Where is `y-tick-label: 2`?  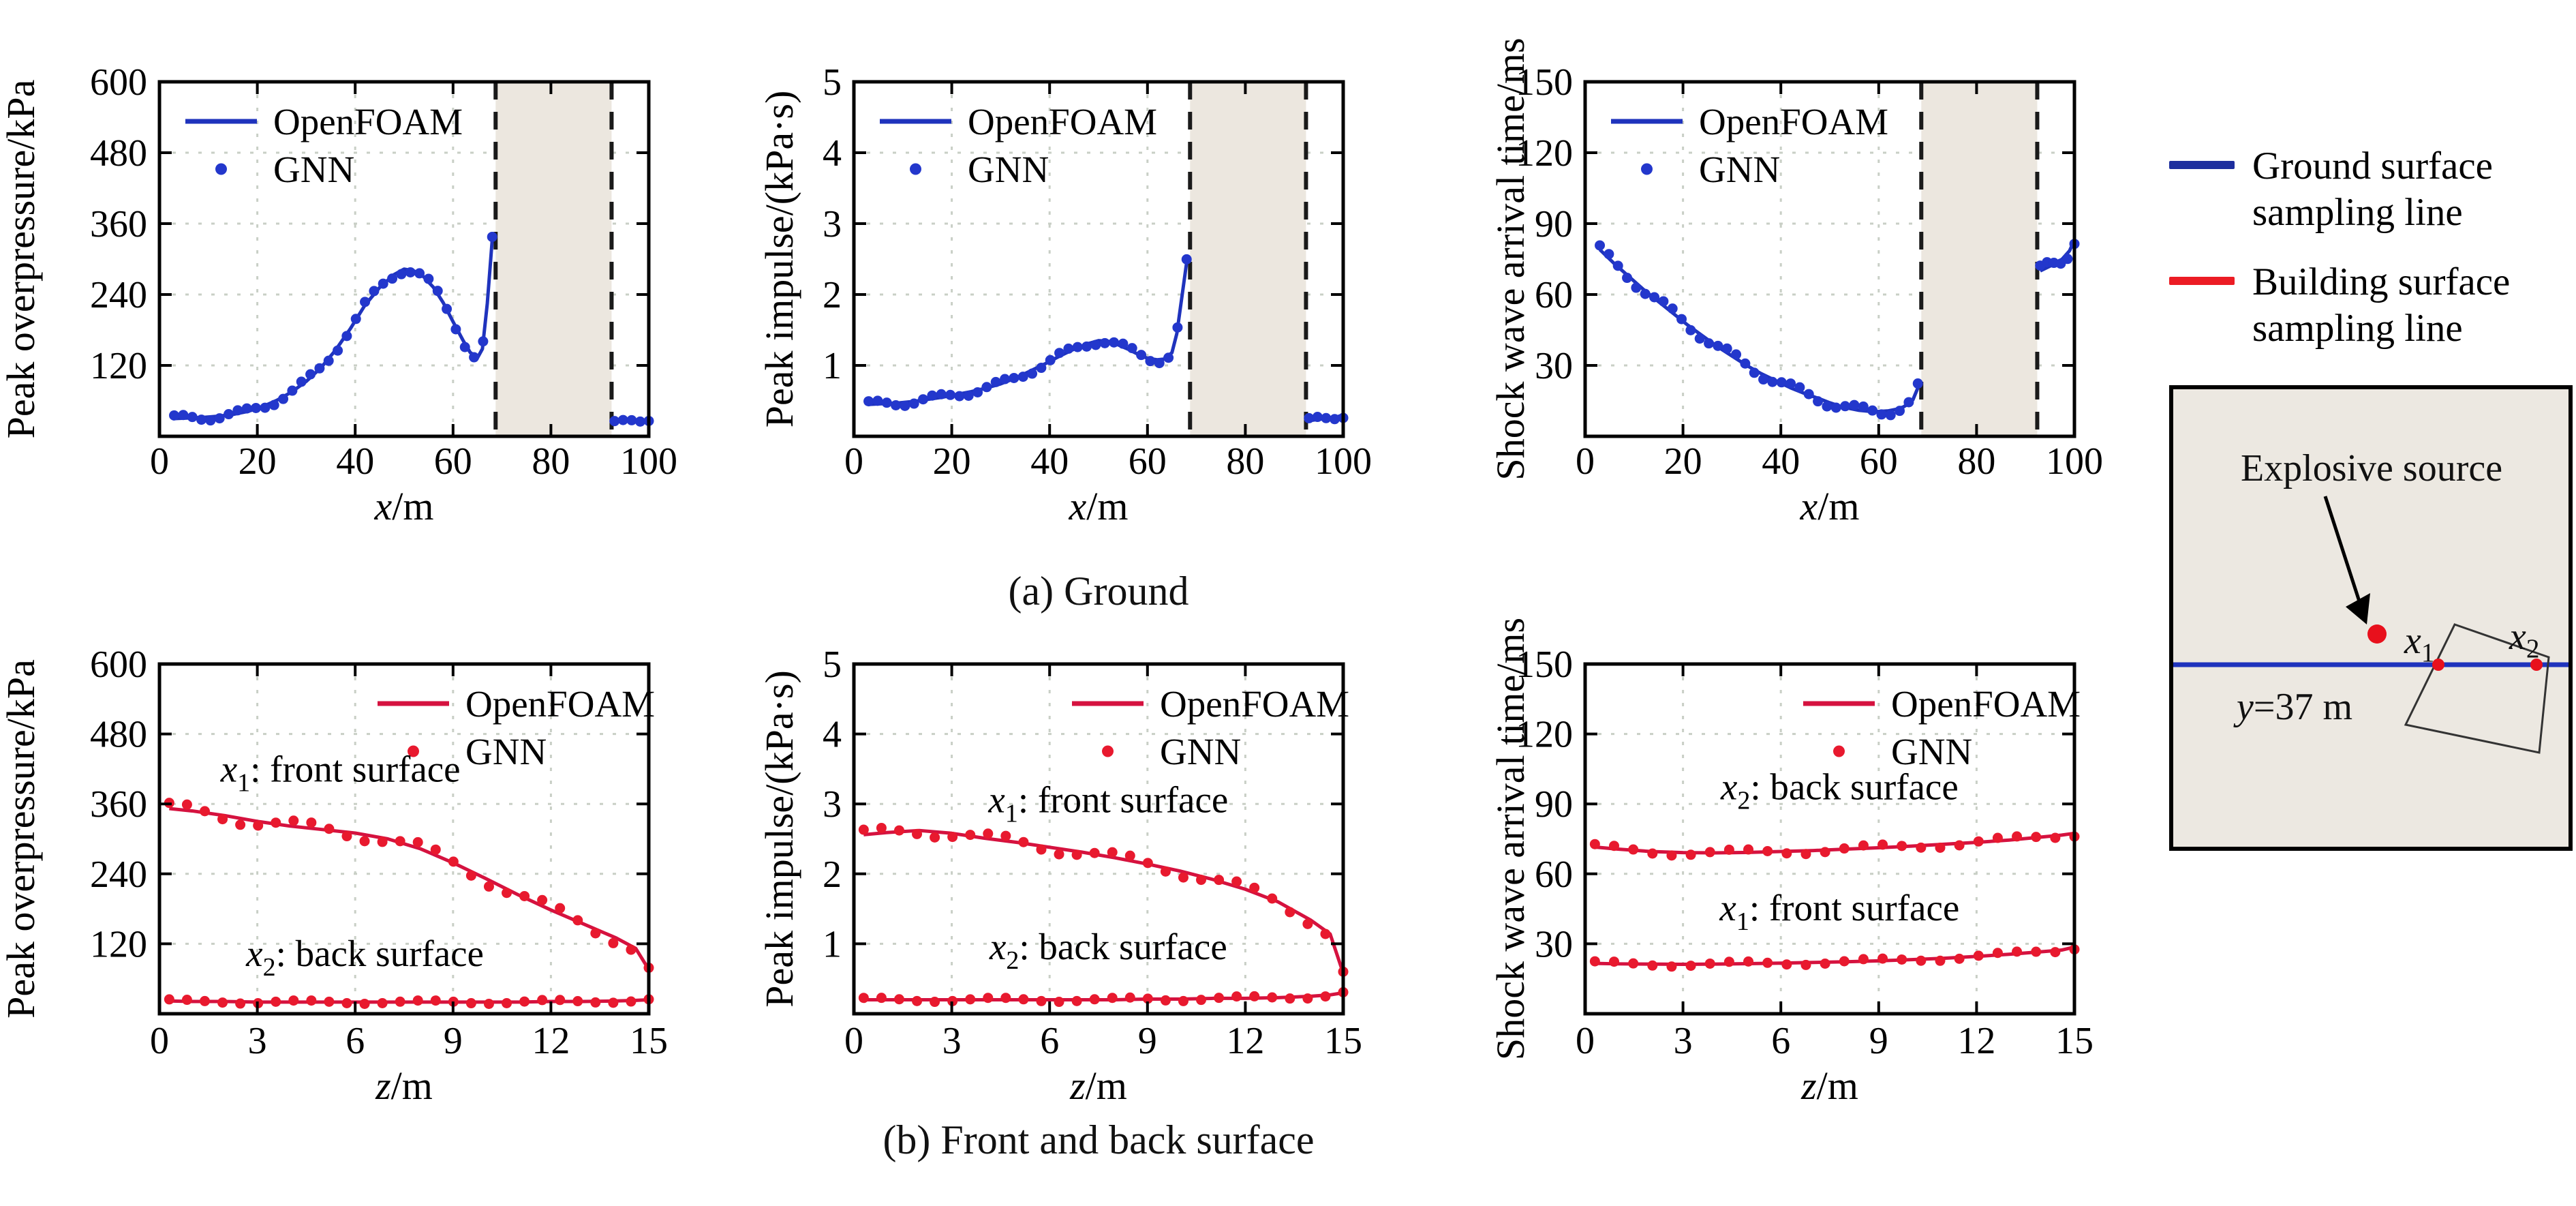
y-tick-label: 2 is located at coordinates (832, 295).